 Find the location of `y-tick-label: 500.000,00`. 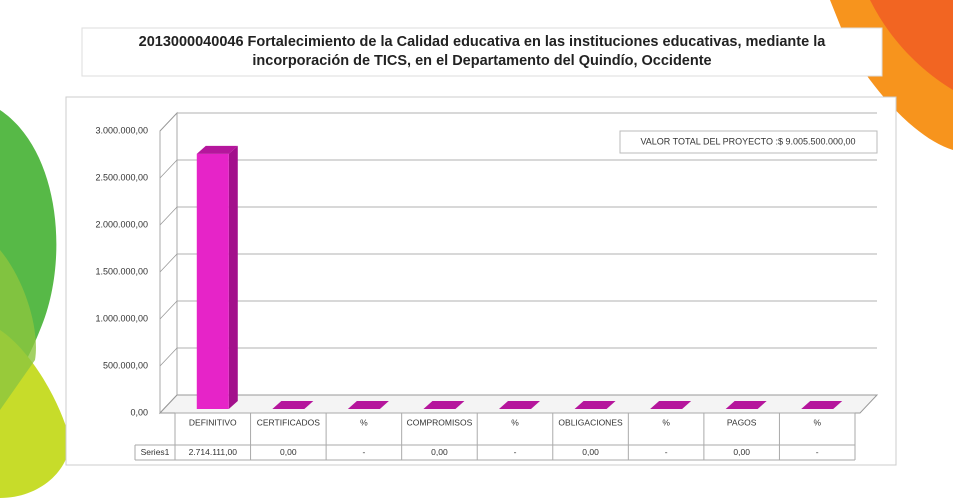

y-tick-label: 500.000,00 is located at coordinates (125, 365).